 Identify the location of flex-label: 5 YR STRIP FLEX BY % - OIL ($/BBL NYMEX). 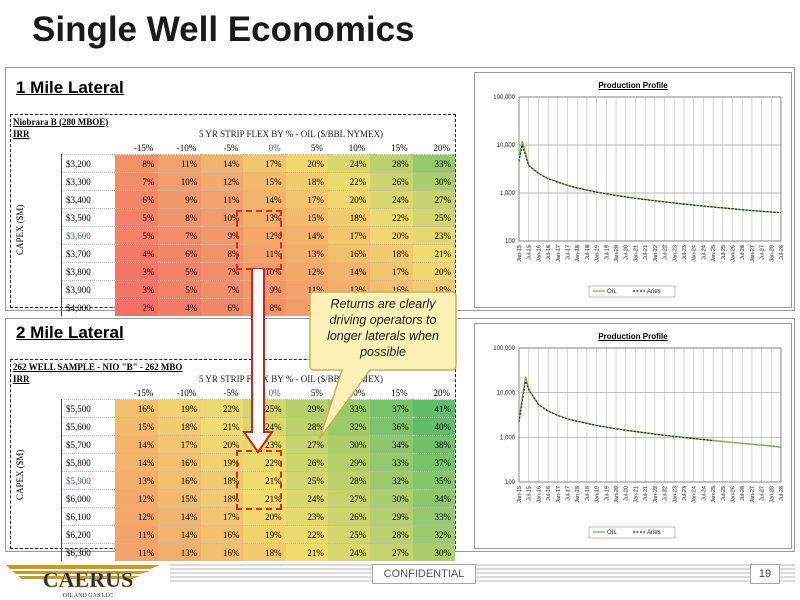
(291, 134).